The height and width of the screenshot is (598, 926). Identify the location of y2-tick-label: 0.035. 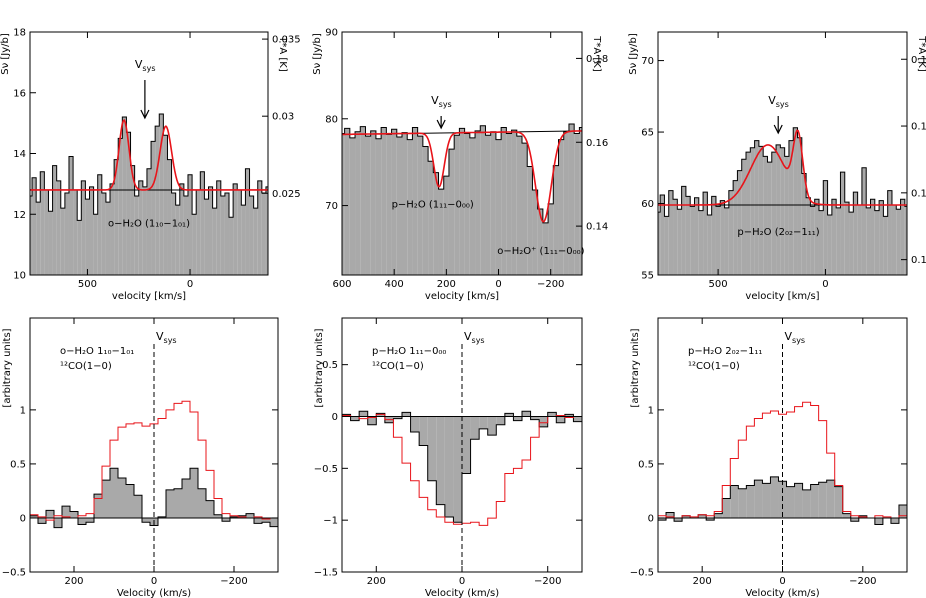
(286, 40).